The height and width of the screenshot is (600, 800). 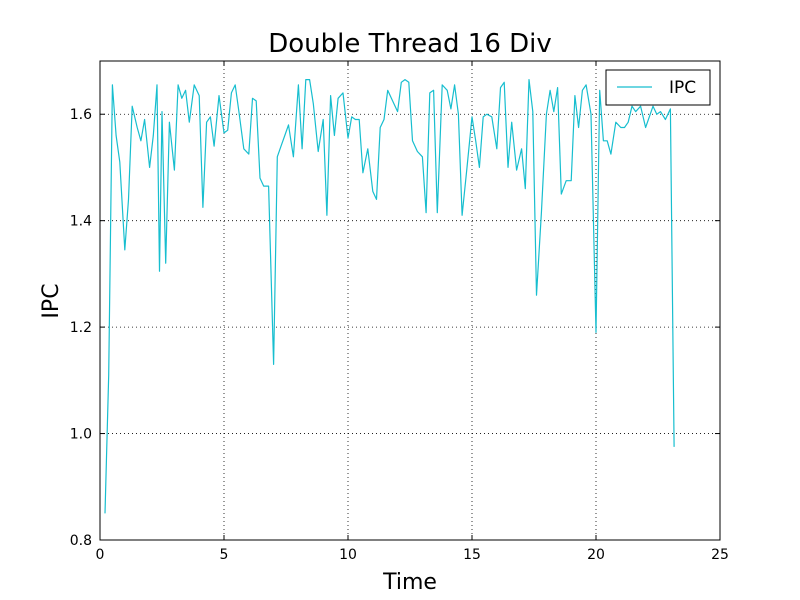 What do you see at coordinates (596, 555) in the screenshot?
I see `x-tick-label: 20` at bounding box center [596, 555].